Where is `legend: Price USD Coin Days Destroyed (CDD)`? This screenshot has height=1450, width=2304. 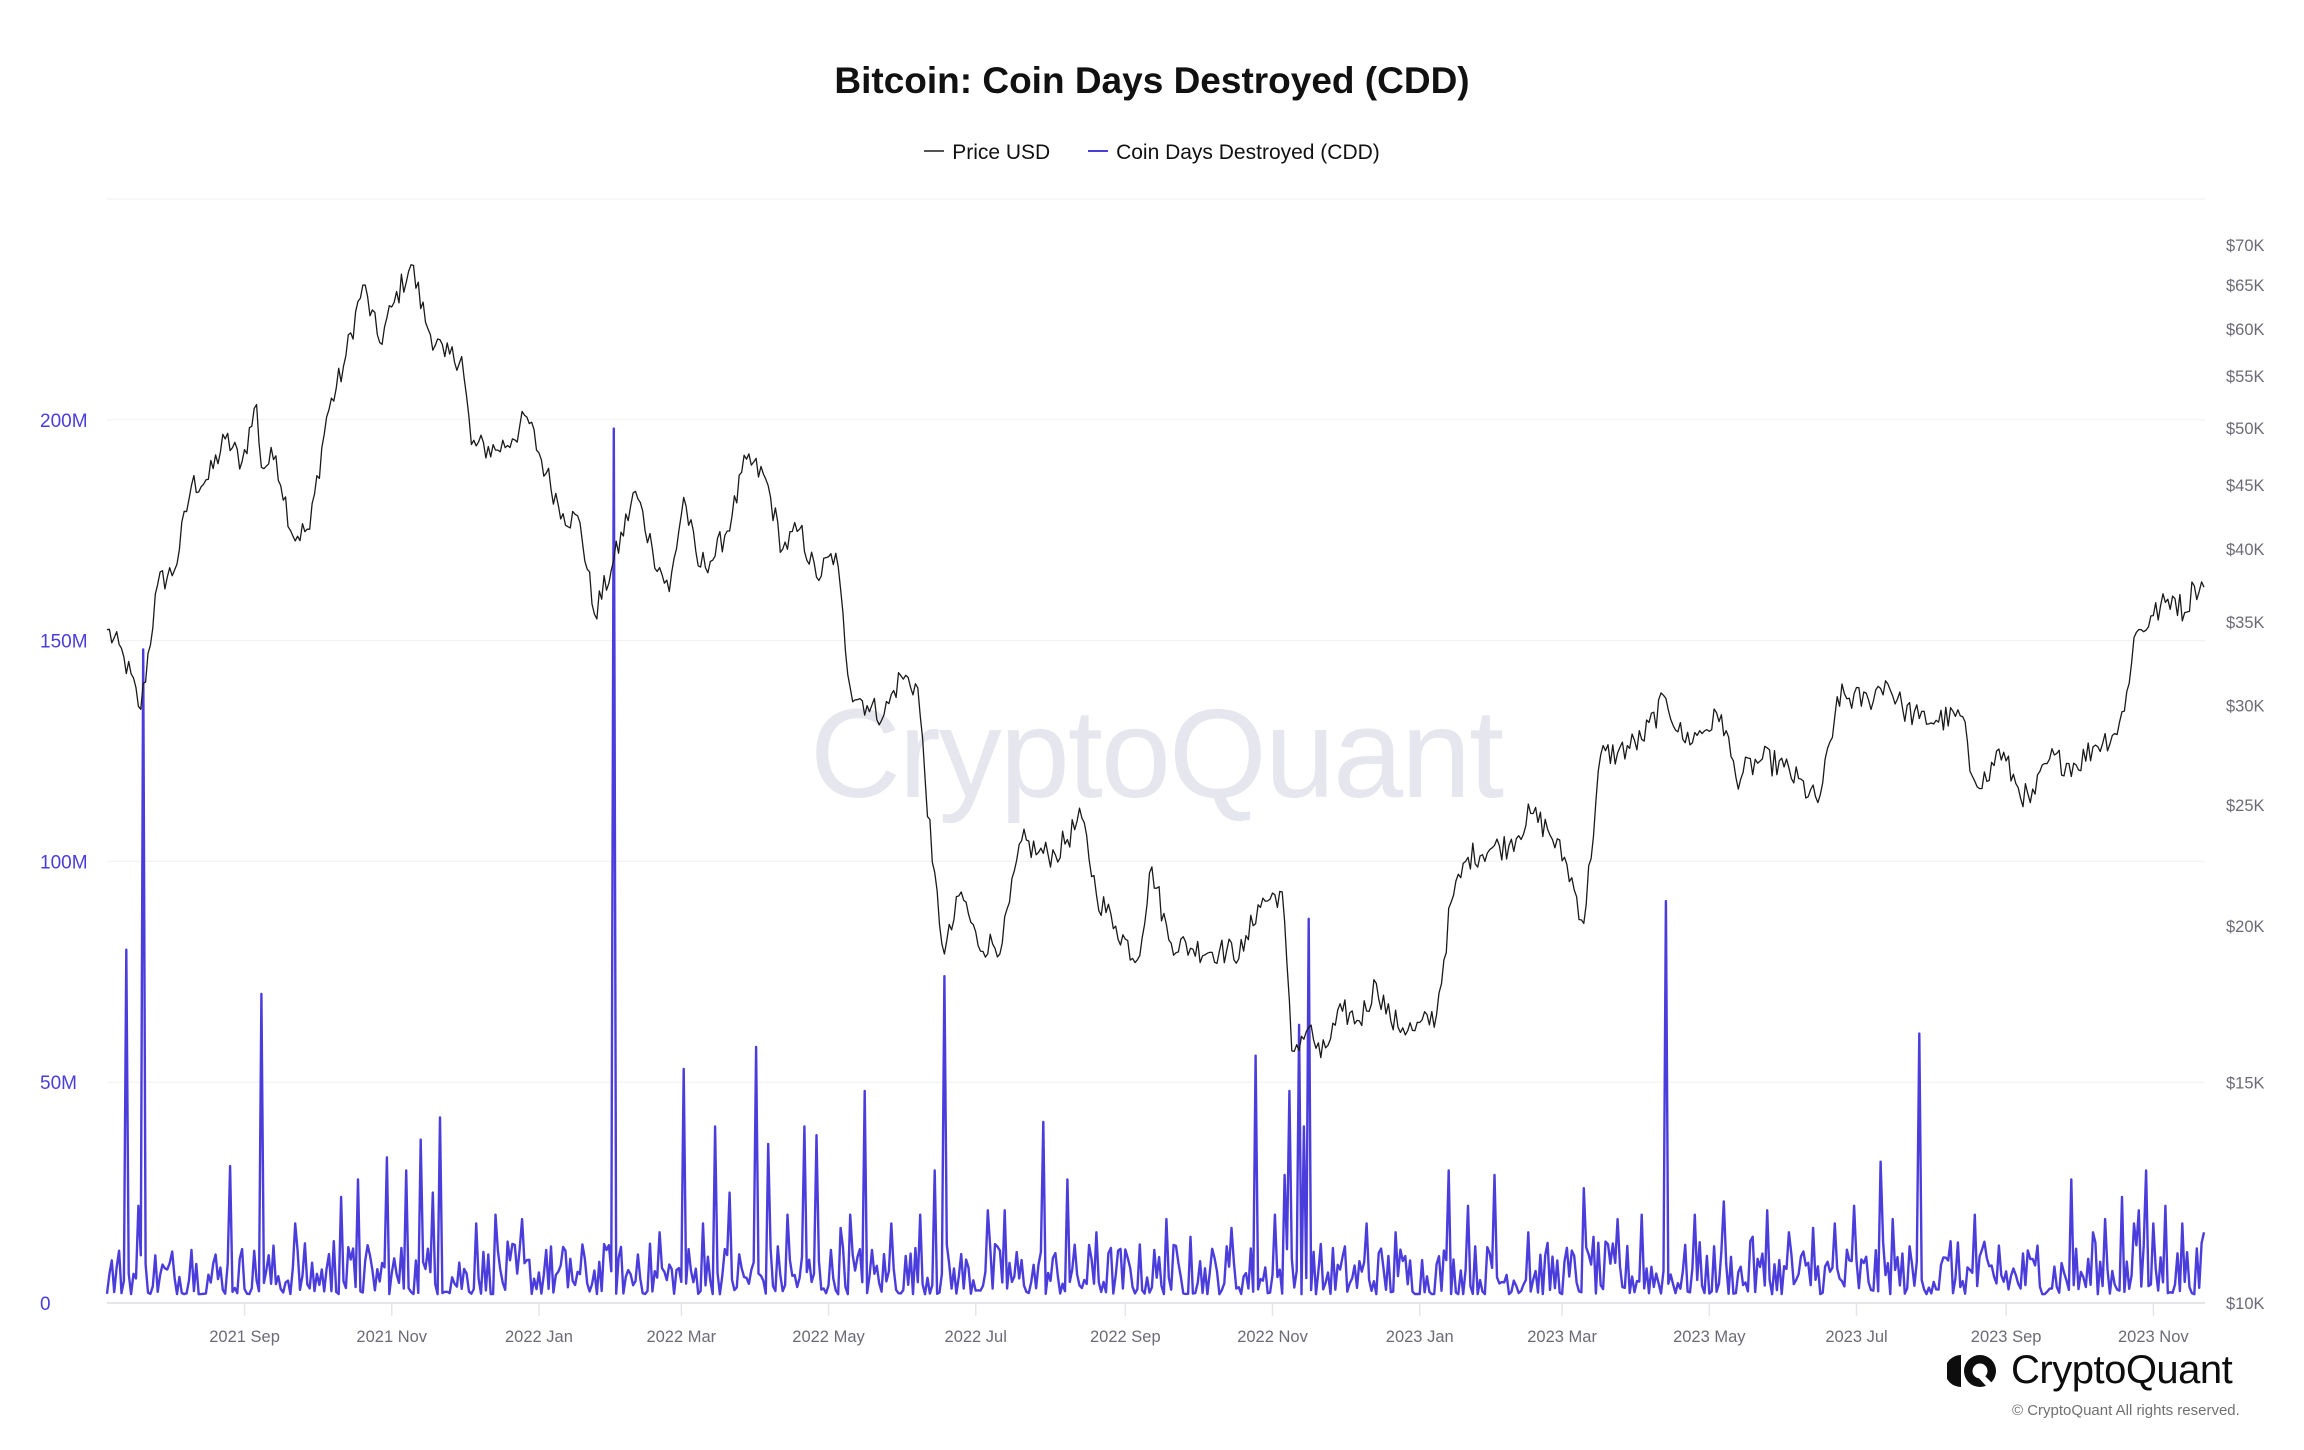
legend: Price USD Coin Days Destroyed (CDD) is located at coordinates (1152, 153).